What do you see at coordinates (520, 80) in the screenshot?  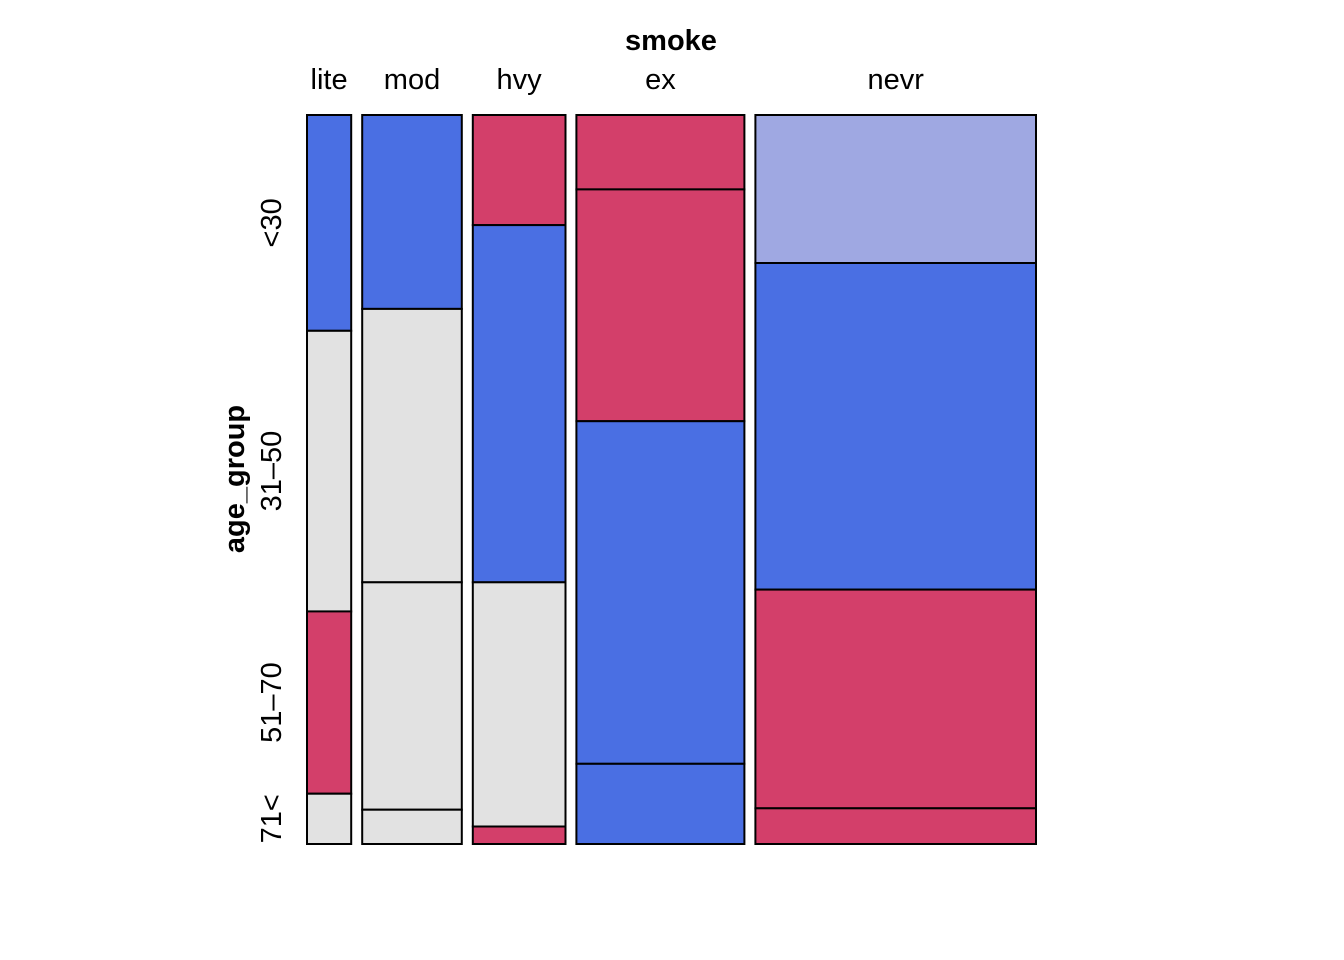 I see `x-tick-label-hvy: hvy` at bounding box center [520, 80].